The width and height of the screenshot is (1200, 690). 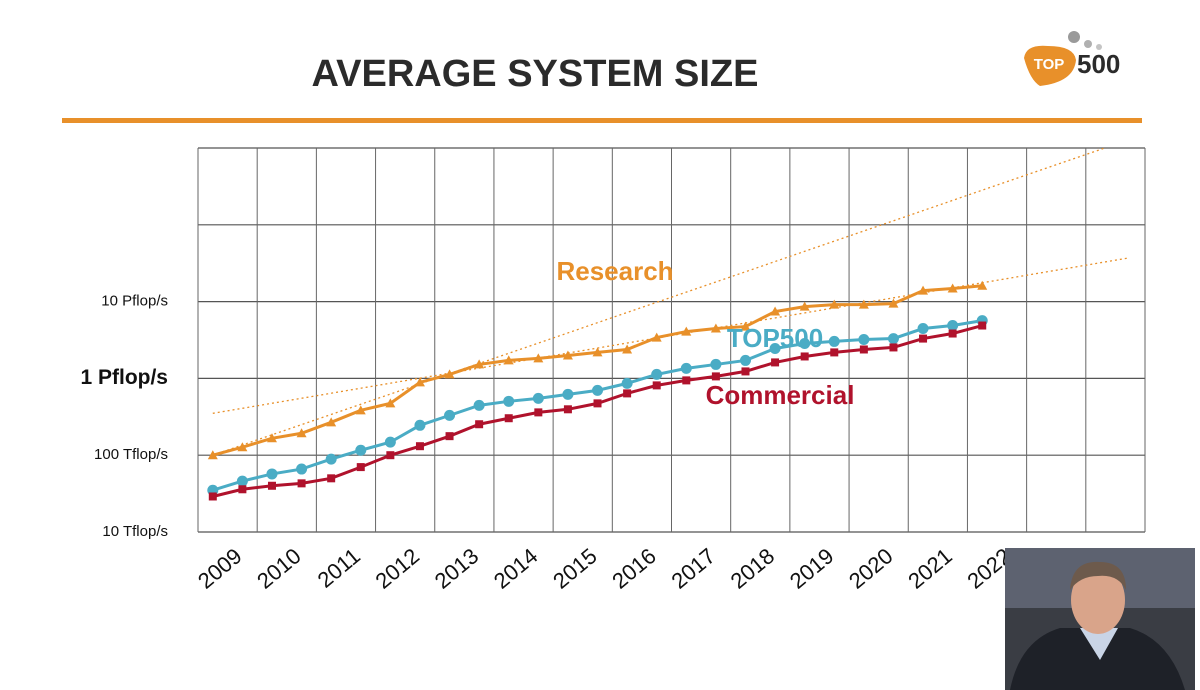 I want to click on logo-text: 500, so click(x=1098, y=64).